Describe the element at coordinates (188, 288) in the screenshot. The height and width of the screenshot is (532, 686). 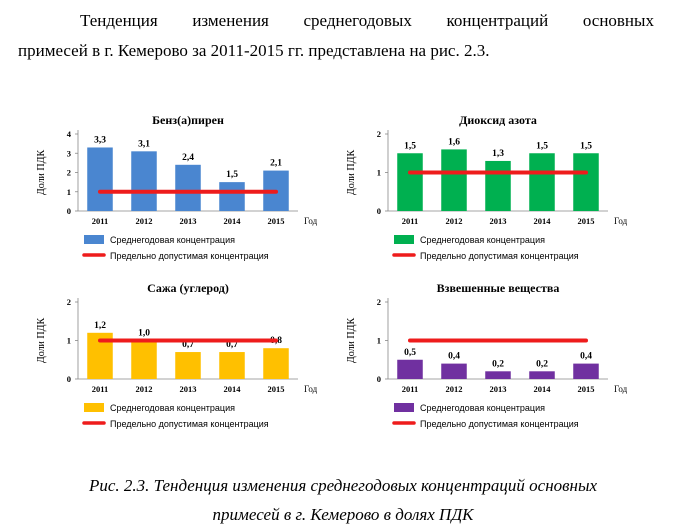
I see `chart-title: Сажа (углерод)` at that location.